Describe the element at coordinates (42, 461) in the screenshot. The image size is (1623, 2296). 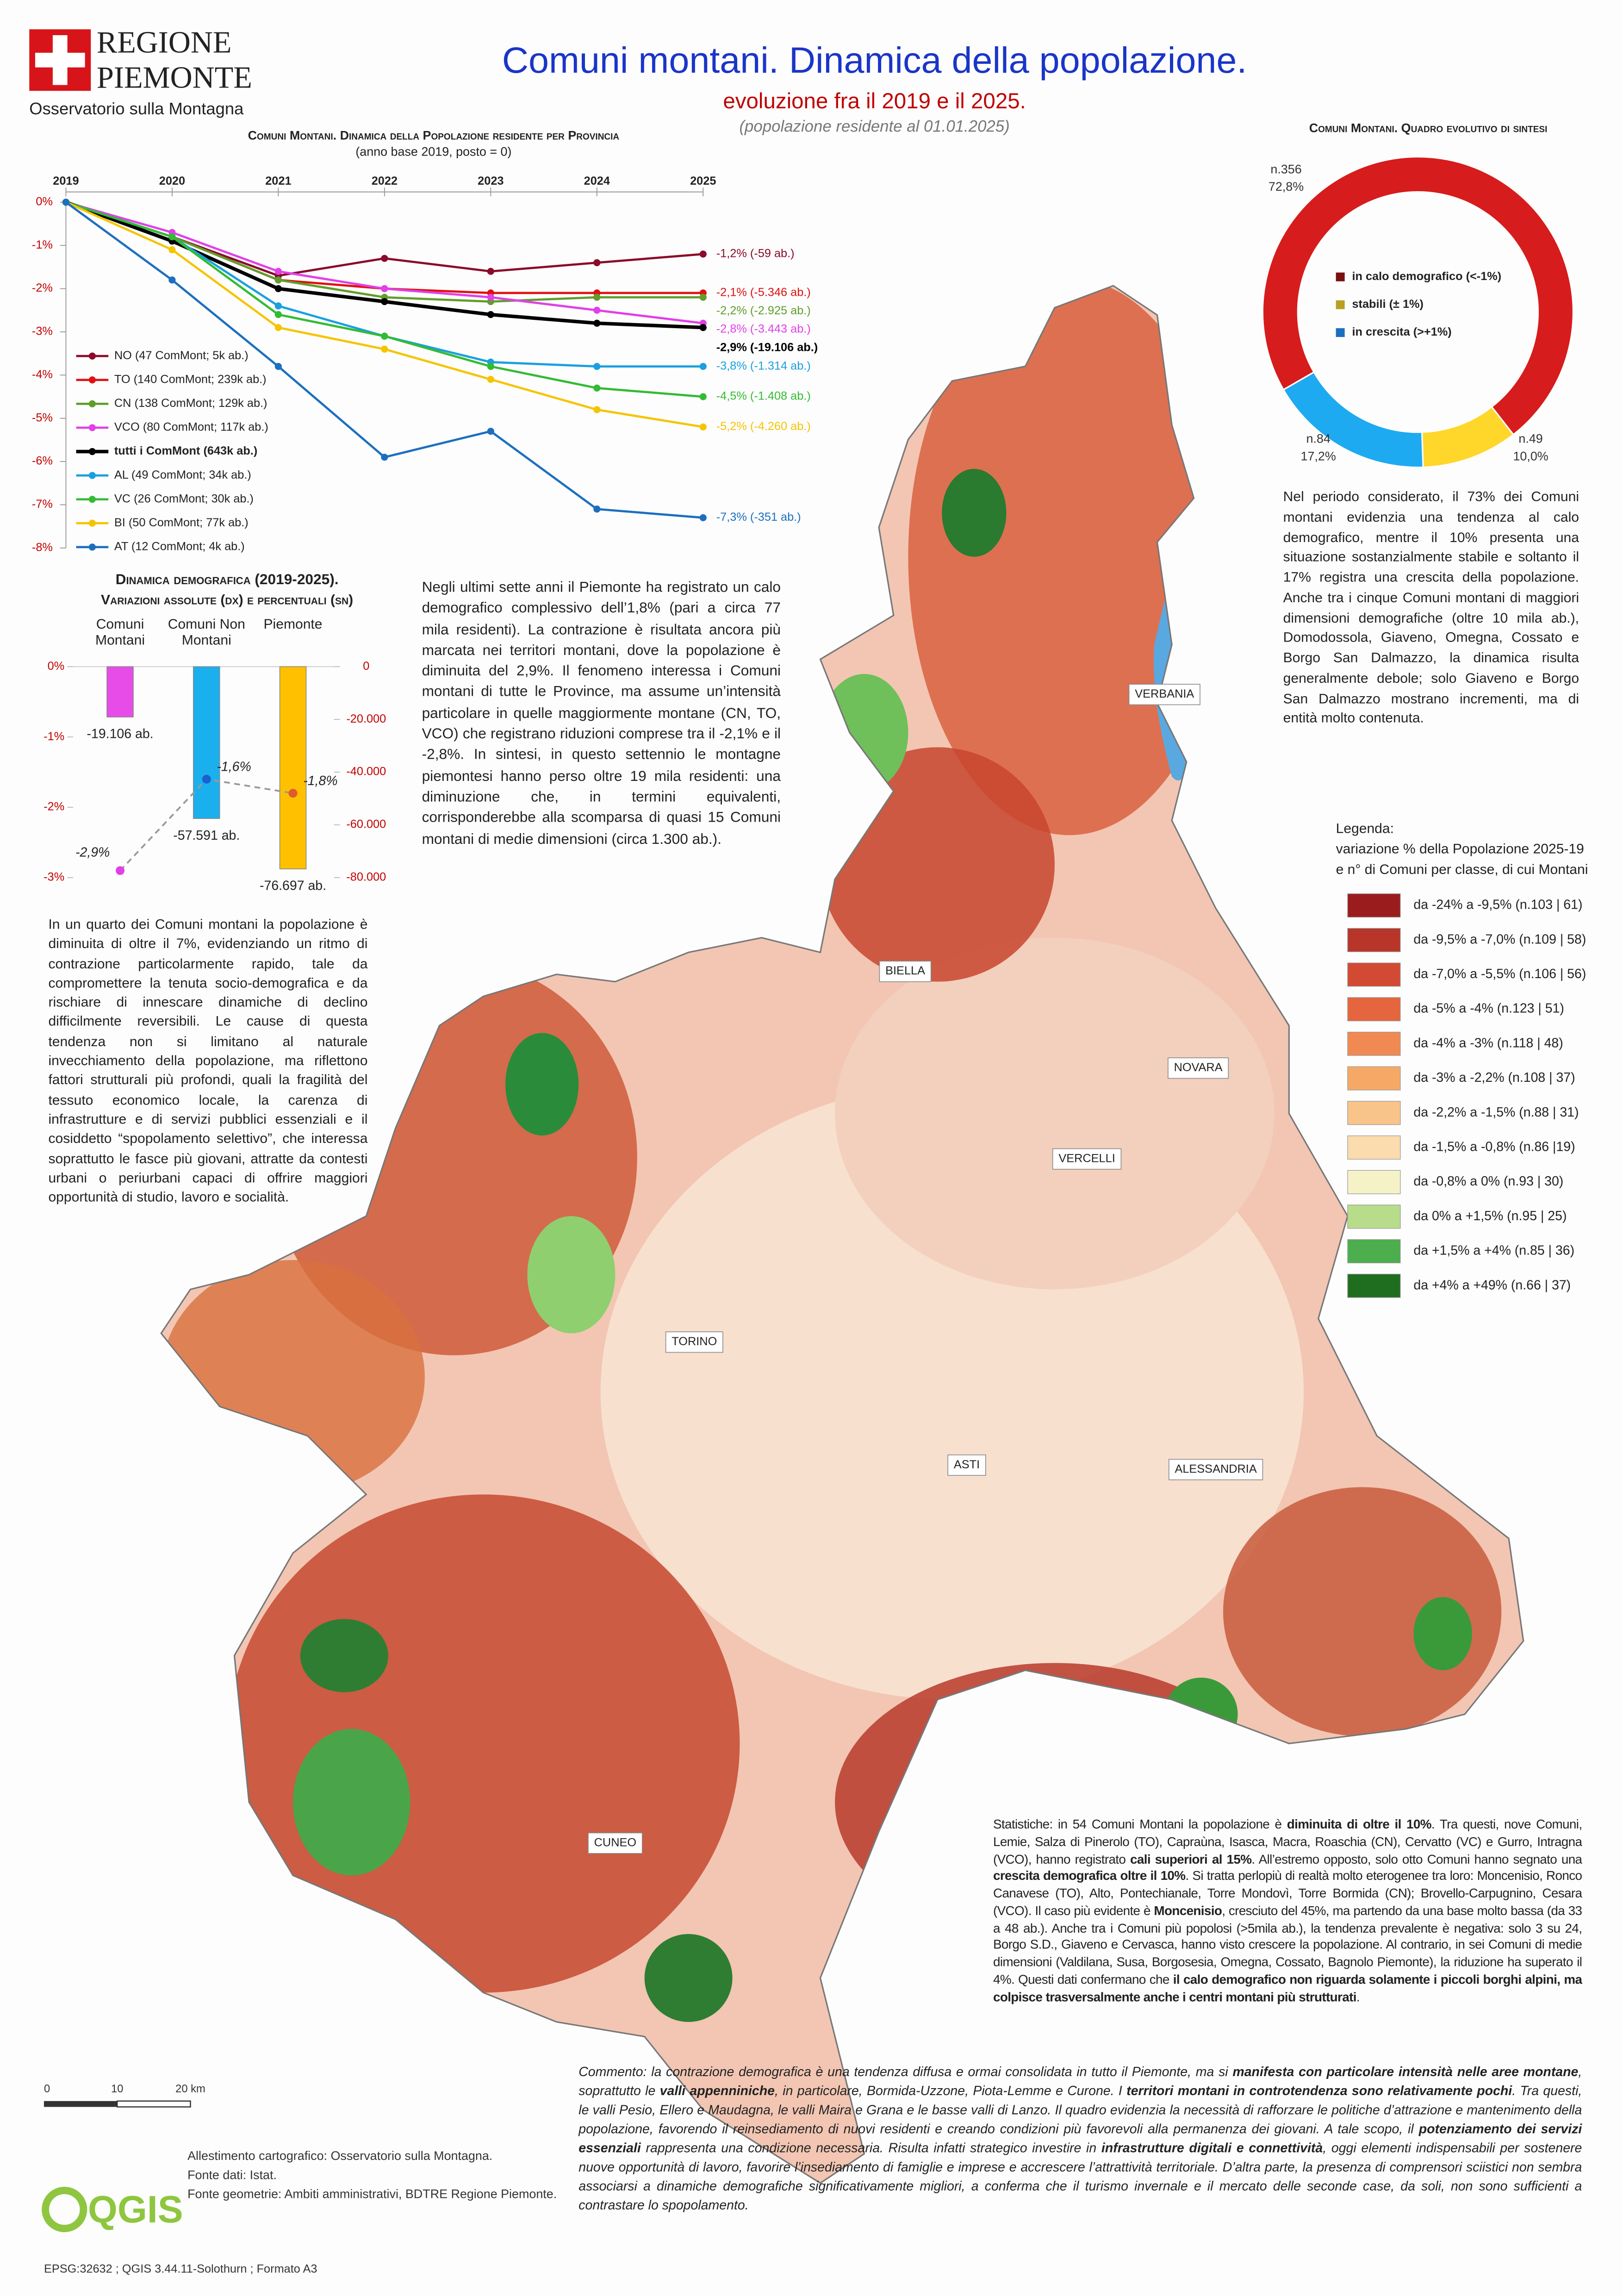
I see `y-tick-label: -6%` at that location.